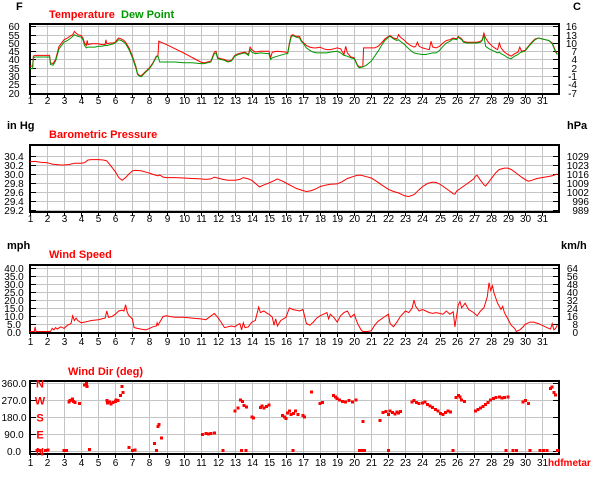  Describe the element at coordinates (14, 27) in the screenshot. I see `svg-text: 60` at that location.